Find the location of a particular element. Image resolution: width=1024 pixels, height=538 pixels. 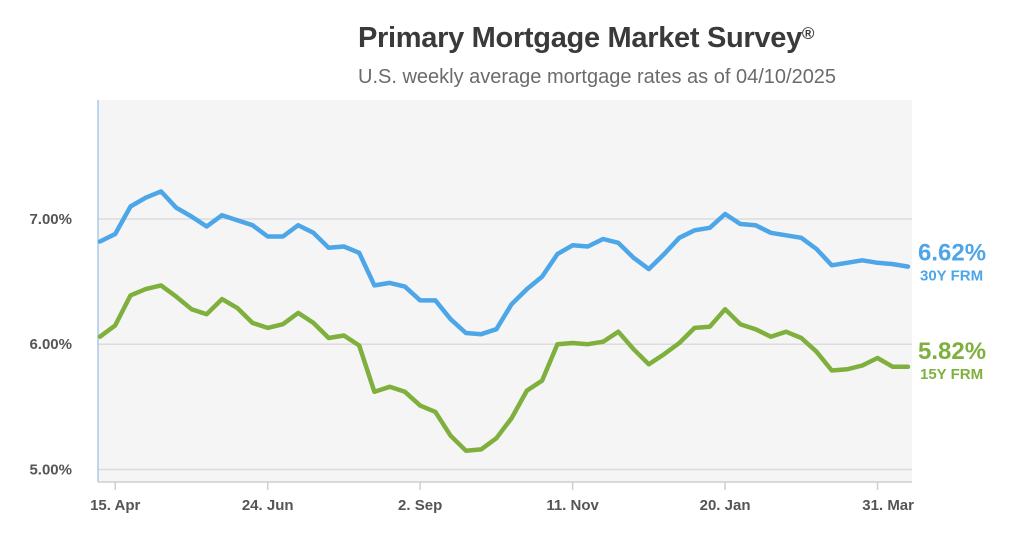

chart-title: Primary Mortgage Market Survey® is located at coordinates (586, 38).